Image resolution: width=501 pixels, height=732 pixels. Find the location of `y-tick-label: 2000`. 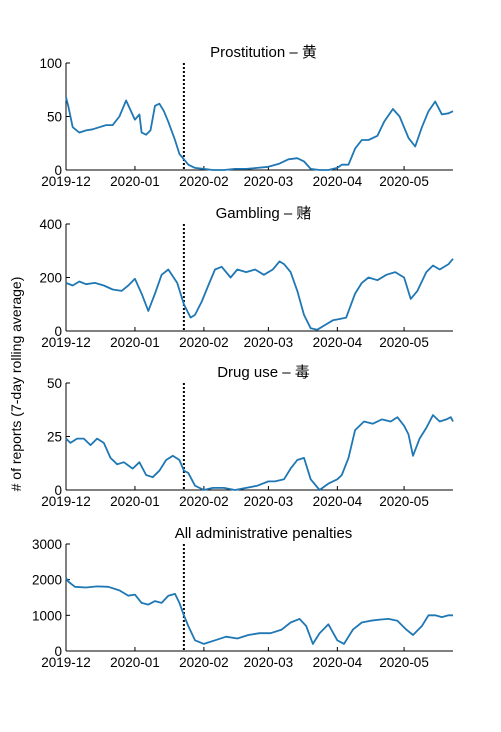

y-tick-label: 2000 is located at coordinates (47, 580).